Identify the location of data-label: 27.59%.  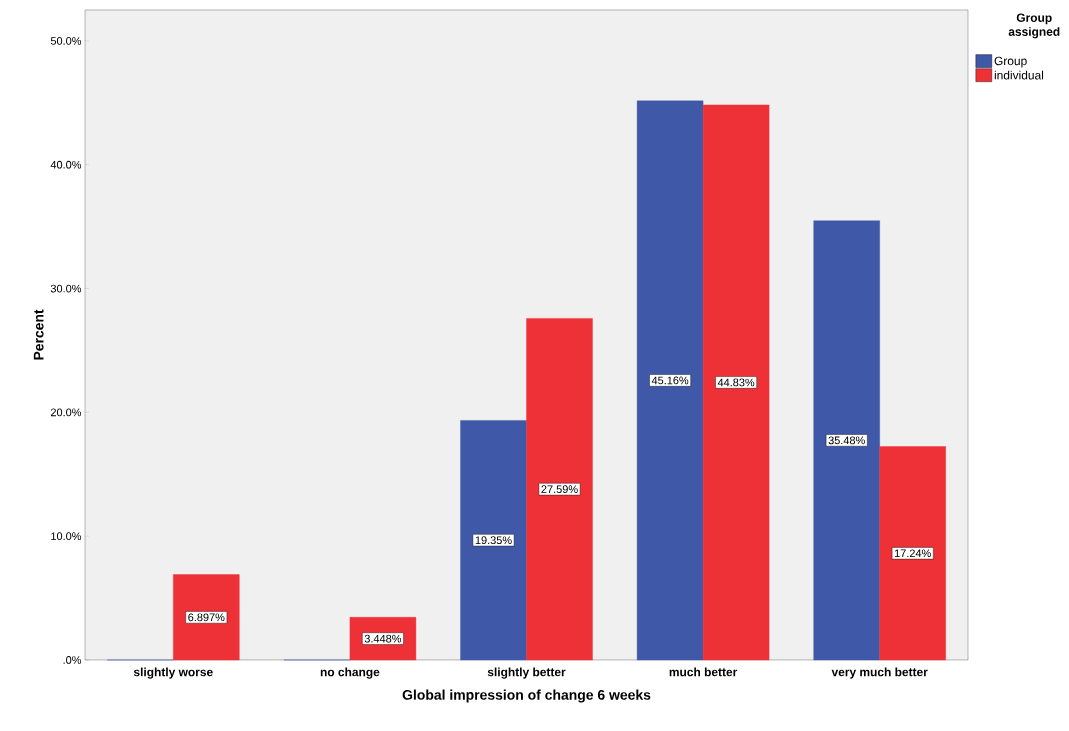
(559, 489).